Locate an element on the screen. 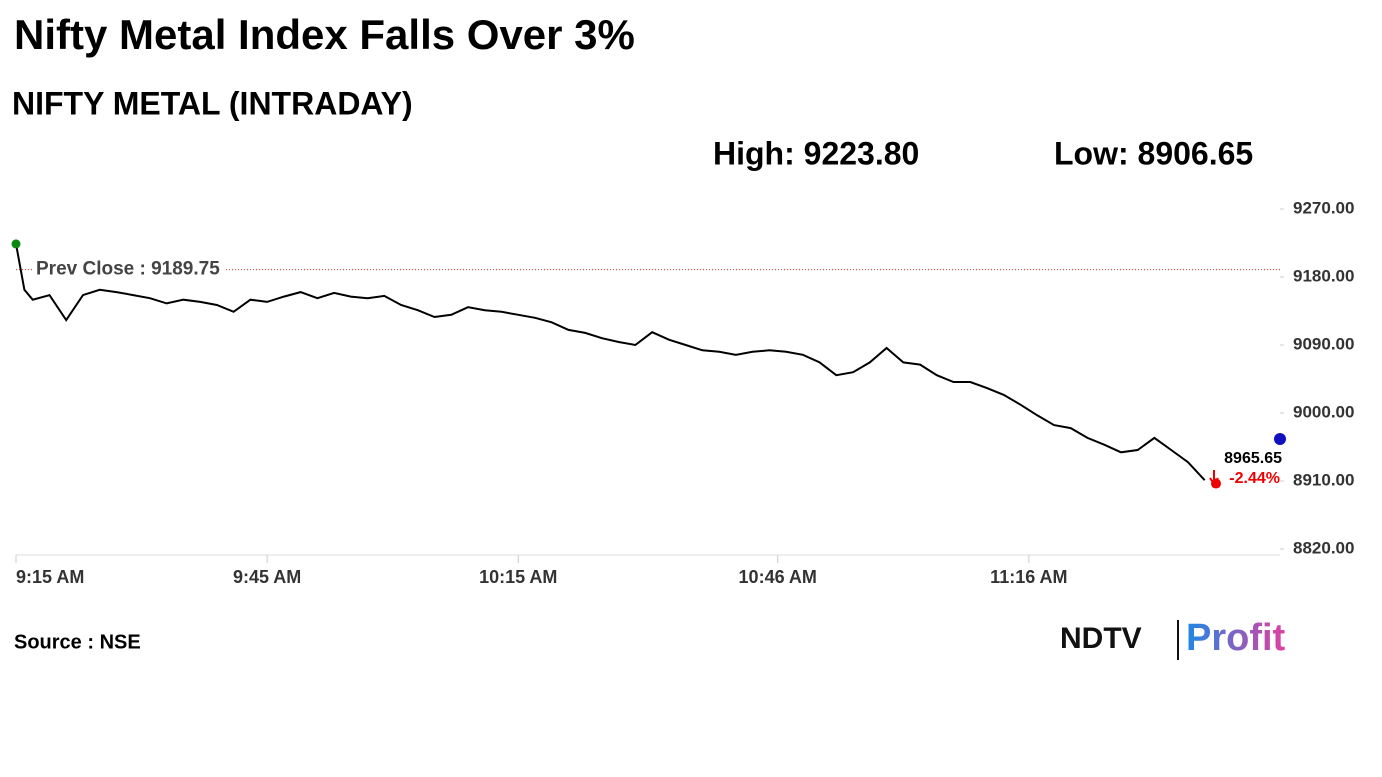 The image size is (1382, 777). source: Source : NSE is located at coordinates (77, 642).